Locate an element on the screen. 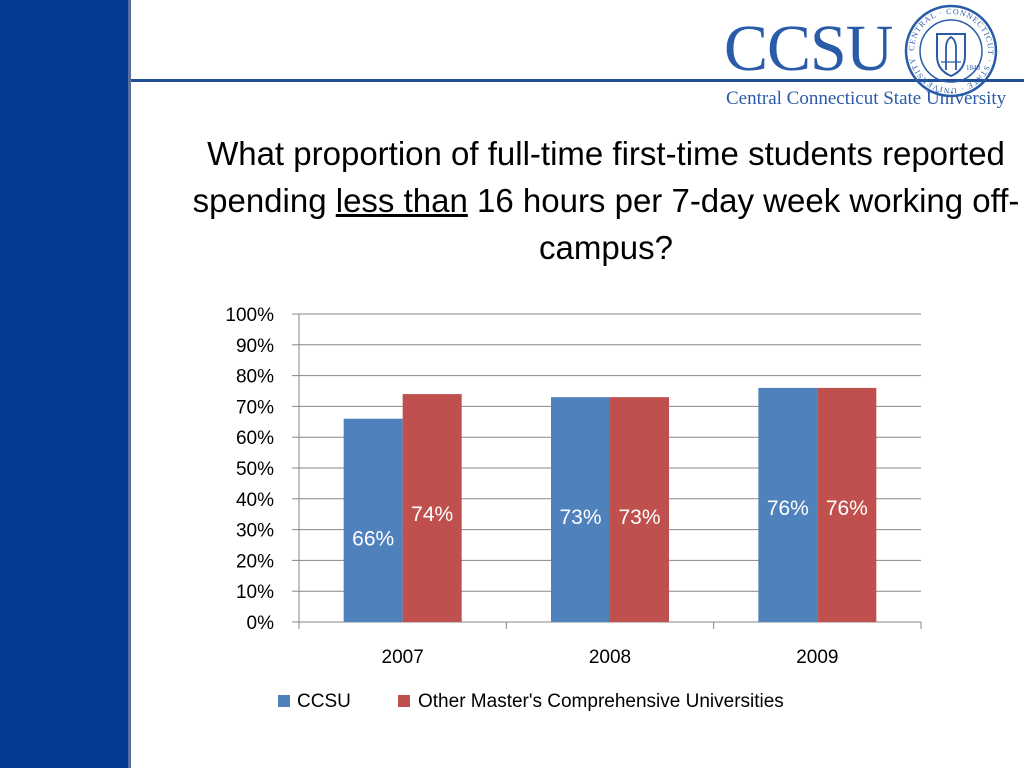  bar-other-2007 is located at coordinates (432, 508).